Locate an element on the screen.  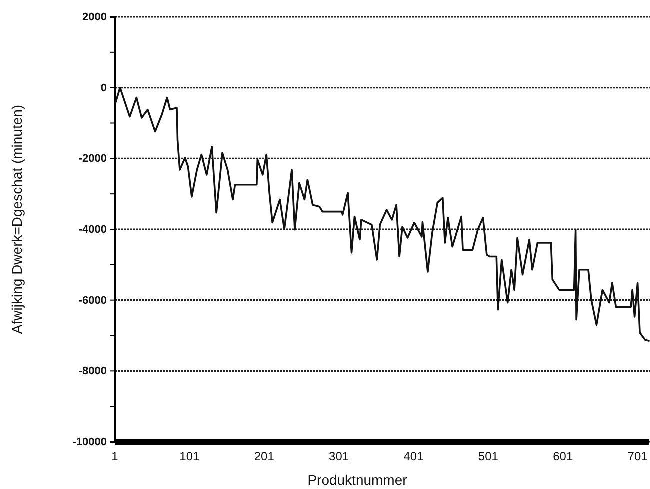
x-tick-label: 301 is located at coordinates (339, 457).